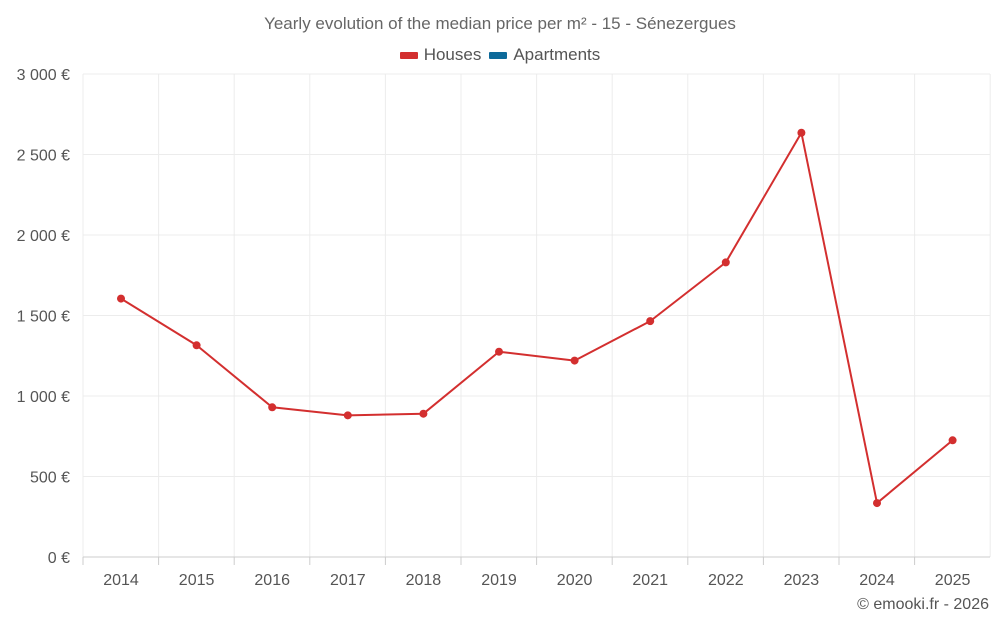  Describe the element at coordinates (574, 360) in the screenshot. I see `data-point-houses-2020` at that location.